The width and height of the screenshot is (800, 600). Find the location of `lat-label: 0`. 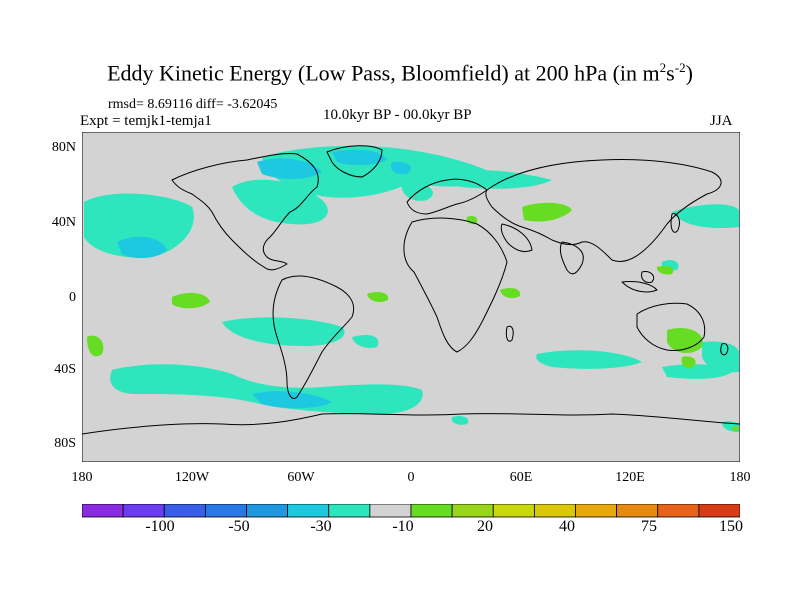

lat-label: 0 is located at coordinates (72, 297).